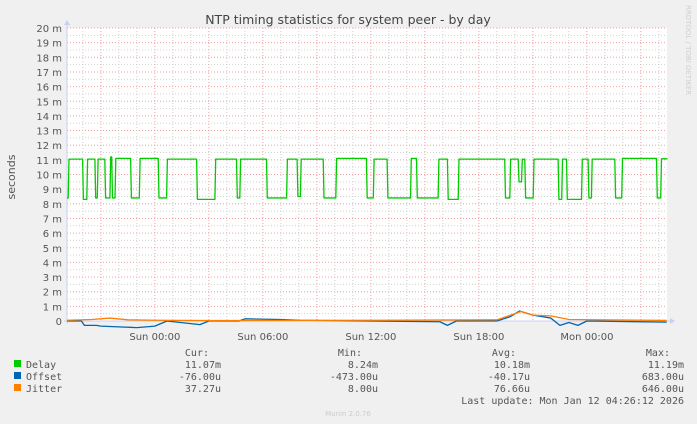 The height and width of the screenshot is (424, 697). Describe the element at coordinates (52, 205) in the screenshot. I see `y-tick-label: 8 m` at that location.